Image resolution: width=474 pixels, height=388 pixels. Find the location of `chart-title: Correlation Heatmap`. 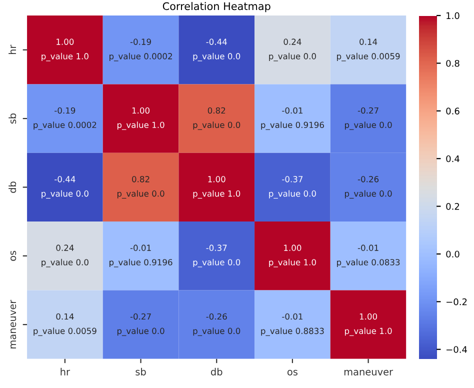

chart-title: Correlation Heatmap is located at coordinates (216, 7).